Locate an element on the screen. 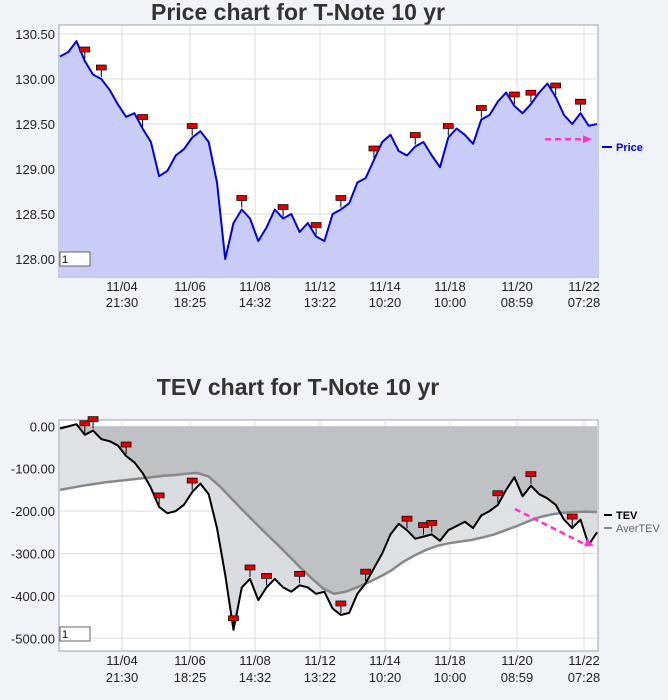 This screenshot has width=668, height=700. y-tick-label: 130.00 is located at coordinates (35, 79).